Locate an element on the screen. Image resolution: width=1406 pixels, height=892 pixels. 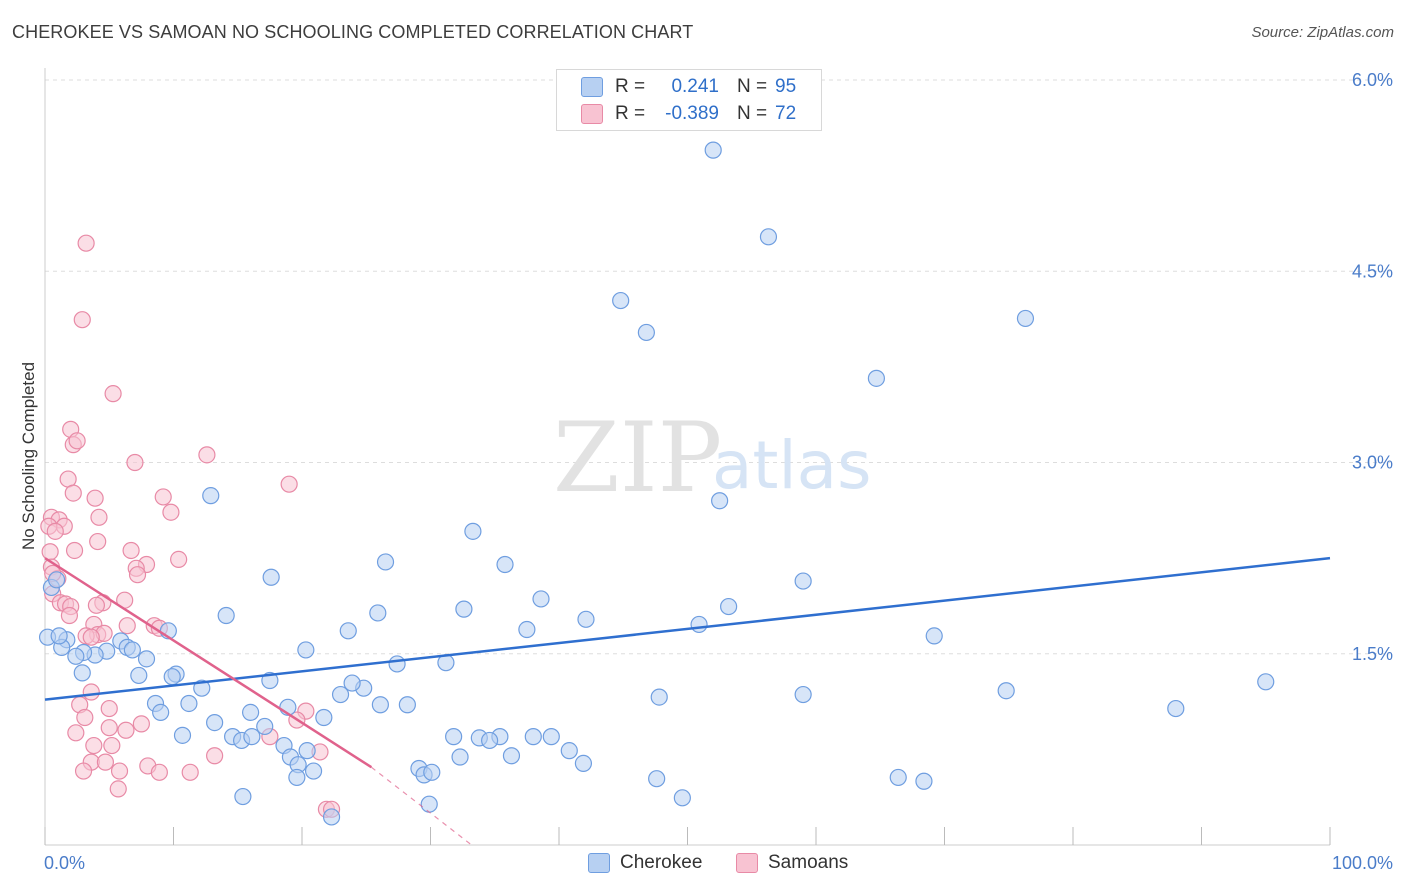
source-label: Source: ZipAtlas.com is located at coordinates (1322, 32).